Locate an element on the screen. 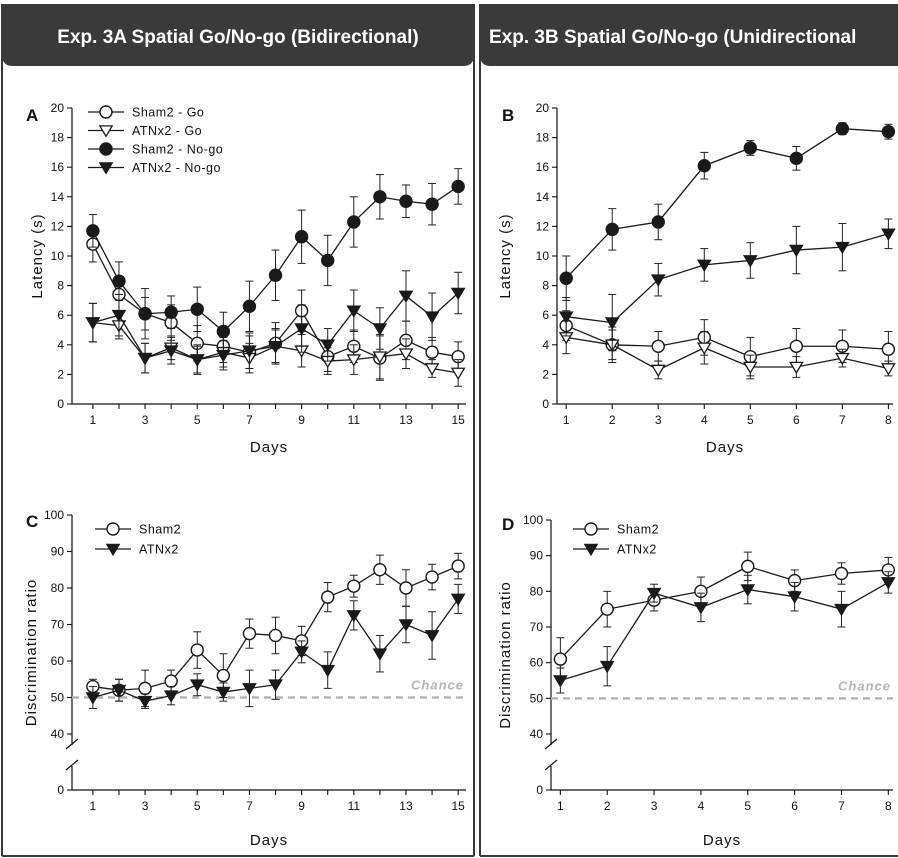 The image size is (898, 858). series-atnx2-no-go is located at coordinates (727, 285).